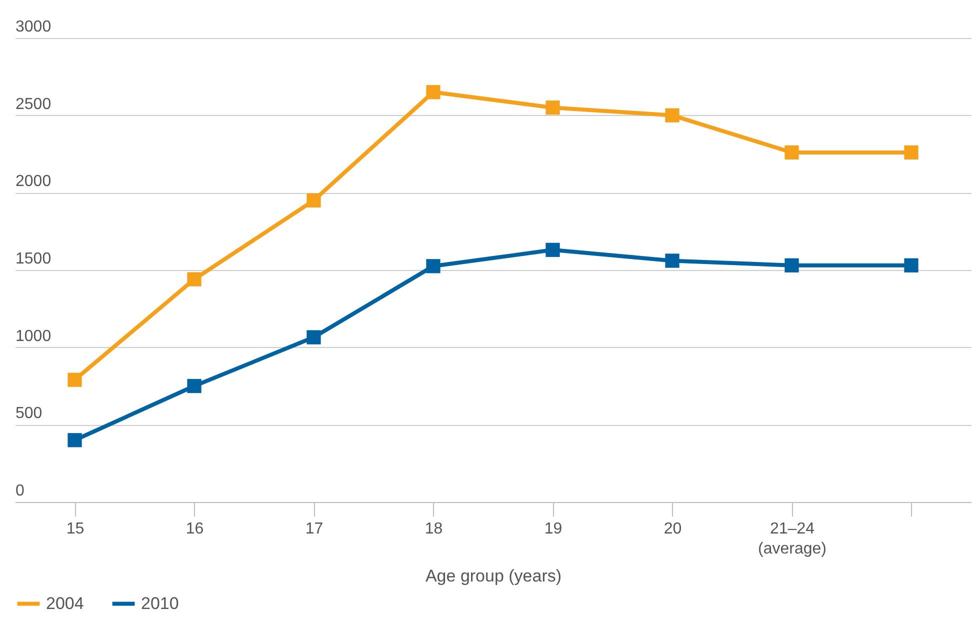 The height and width of the screenshot is (623, 979). Describe the element at coordinates (65, 603) in the screenshot. I see `legend-label: 2004` at that location.